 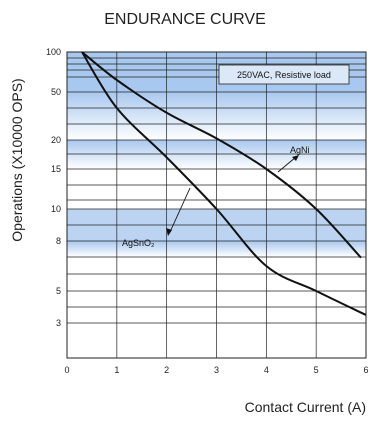 I want to click on x-tick-label-5: 5, so click(x=316, y=370).